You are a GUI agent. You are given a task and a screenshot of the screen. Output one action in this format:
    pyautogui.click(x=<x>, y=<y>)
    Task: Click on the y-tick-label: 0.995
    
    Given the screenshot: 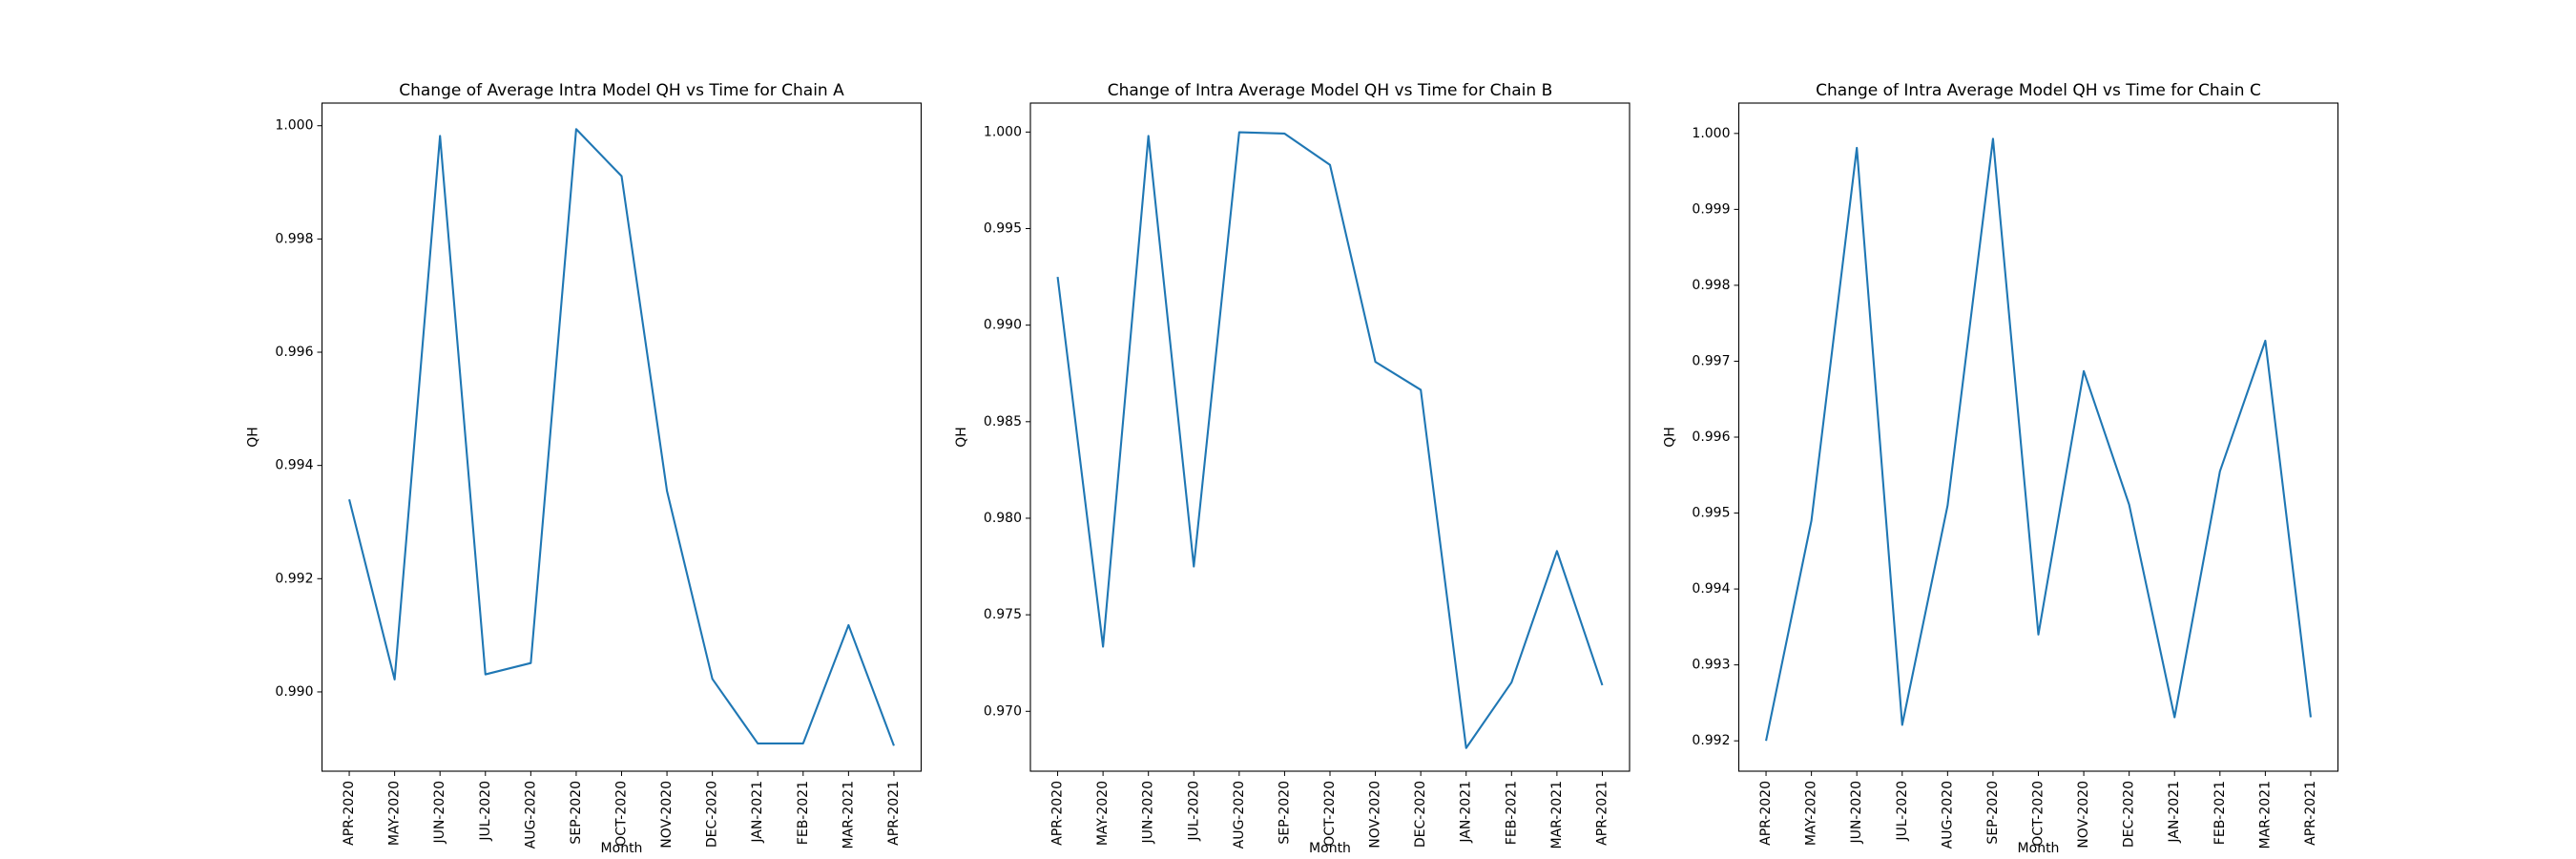 What is the action you would take?
    pyautogui.click(x=1711, y=513)
    